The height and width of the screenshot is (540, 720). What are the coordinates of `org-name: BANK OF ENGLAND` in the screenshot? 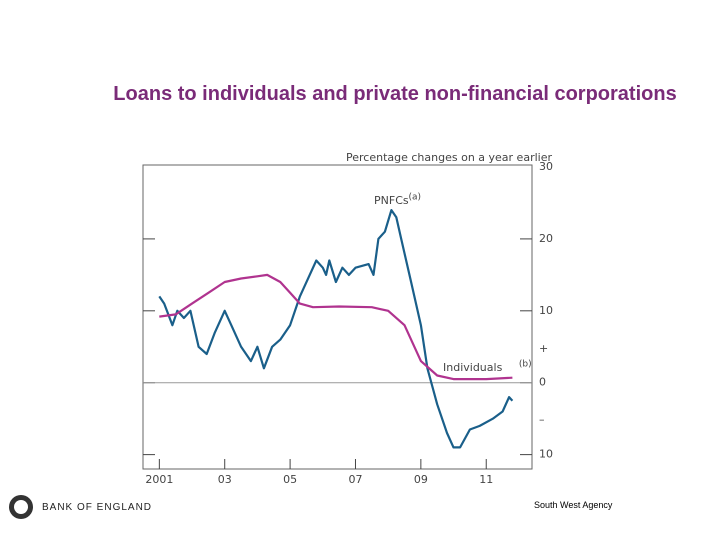 It's located at (97, 507).